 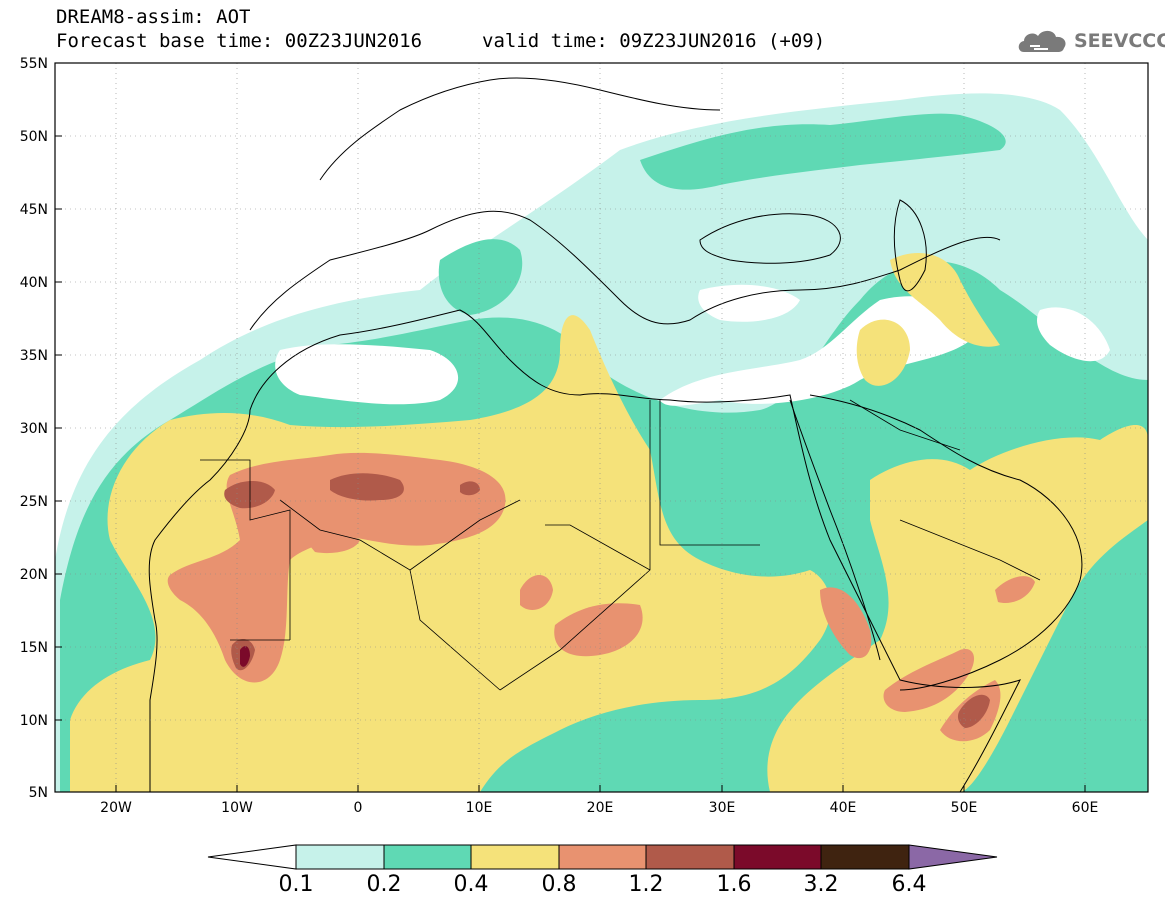 I want to click on lat-label: 50N, so click(x=34, y=137).